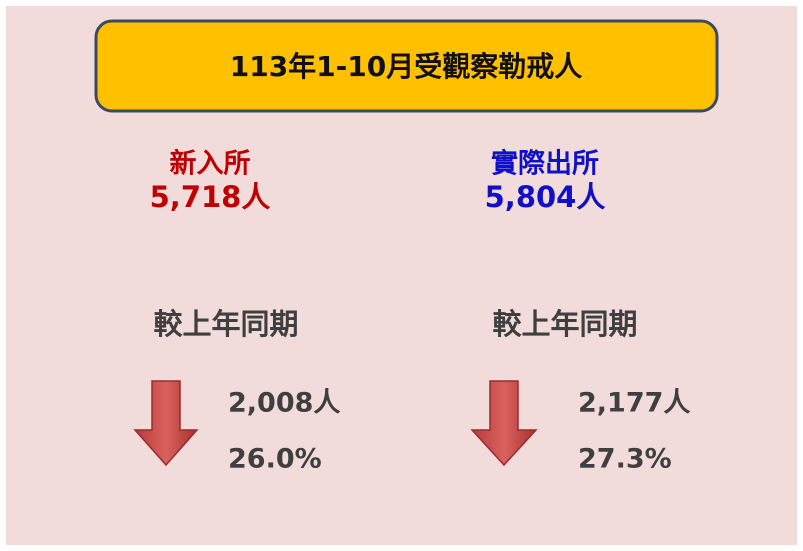 The width and height of the screenshot is (803, 551). What do you see at coordinates (545, 197) in the screenshot?
I see `panel-value: 5,804人` at bounding box center [545, 197].